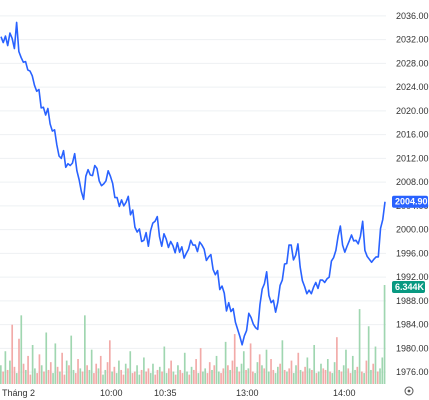  Describe the element at coordinates (412, 111) in the screenshot. I see `y-tick-label: 2020.00` at that location.